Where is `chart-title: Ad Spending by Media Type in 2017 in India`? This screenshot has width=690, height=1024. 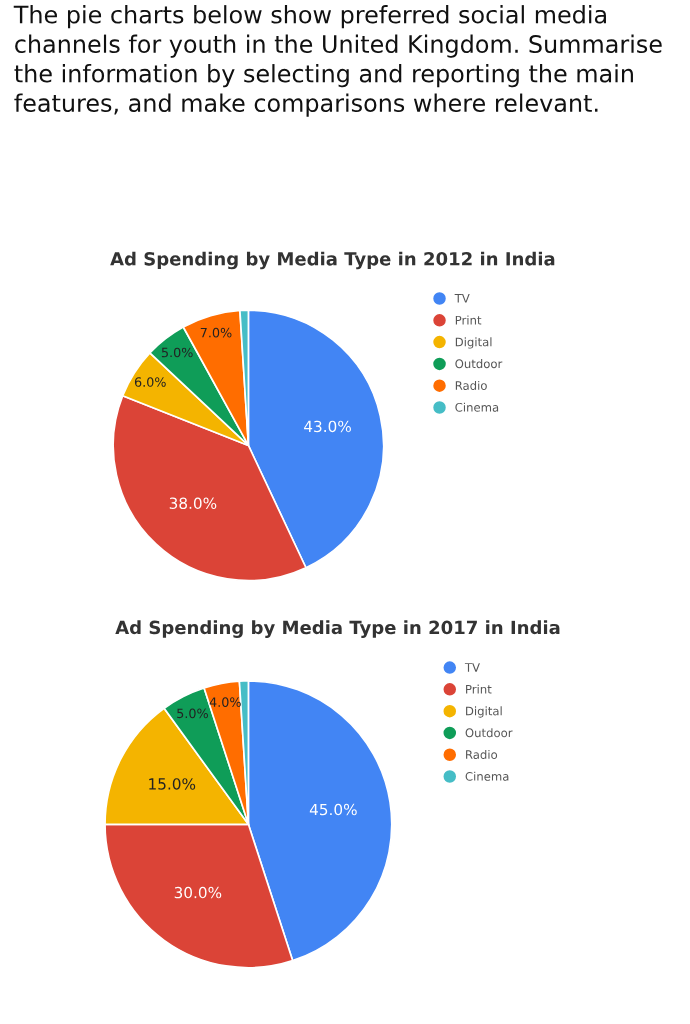 chart-title: Ad Spending by Media Type in 2017 in India is located at coordinates (337, 629).